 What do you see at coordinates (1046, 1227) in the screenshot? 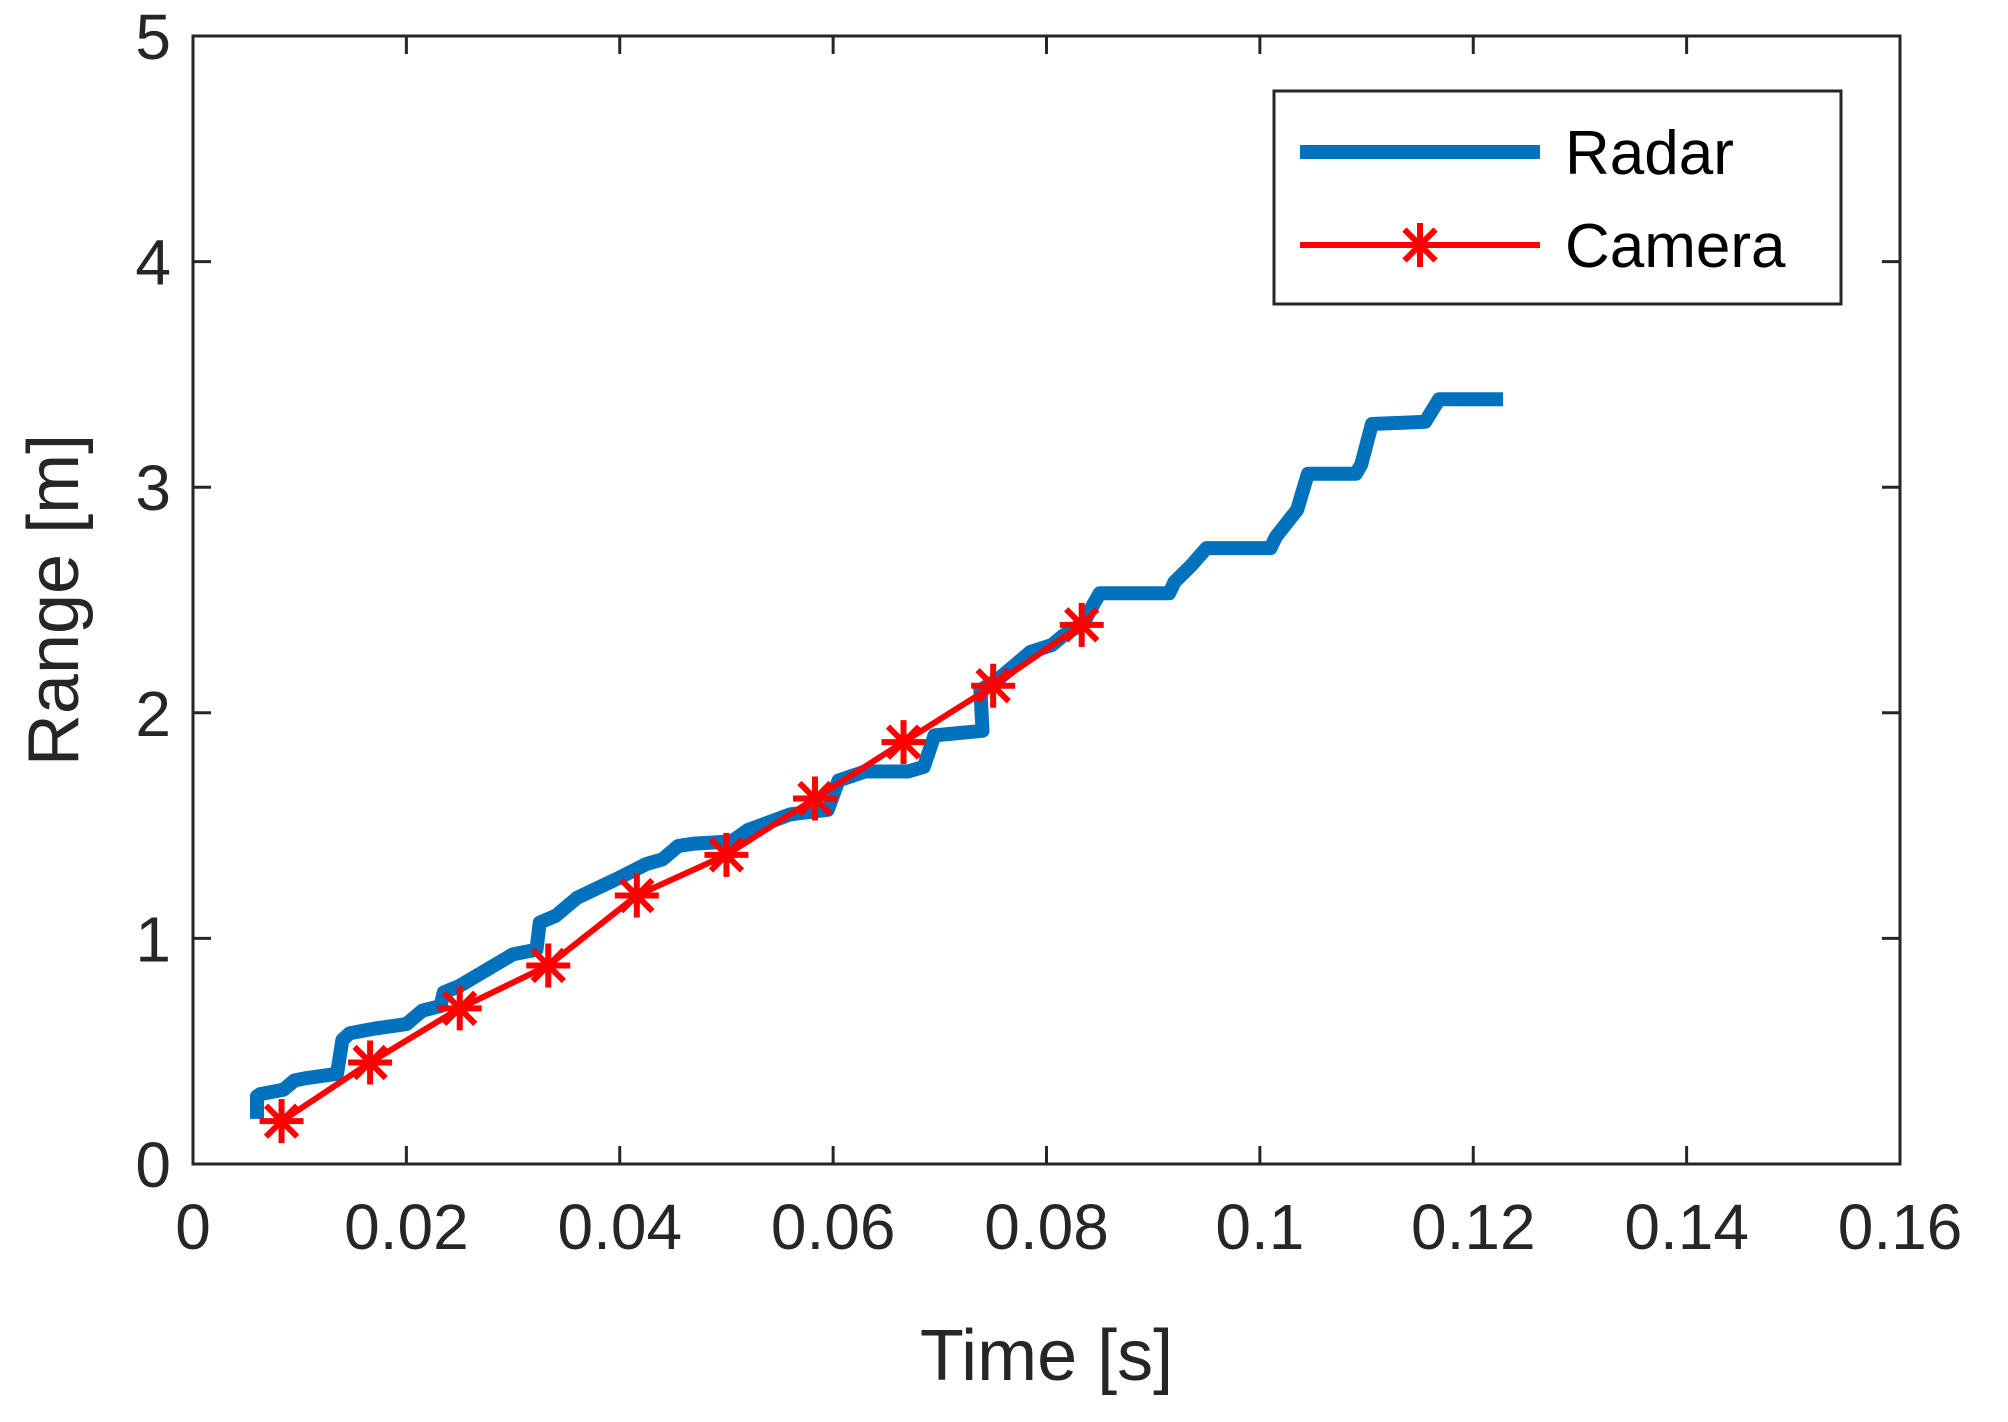
I see `x-tick-label: 0.08` at bounding box center [1046, 1227].